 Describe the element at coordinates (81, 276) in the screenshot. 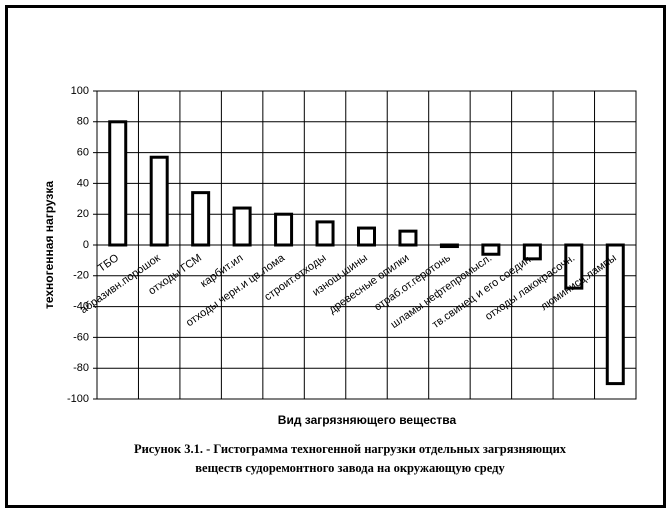

I see `y-tick-label: -20` at that location.